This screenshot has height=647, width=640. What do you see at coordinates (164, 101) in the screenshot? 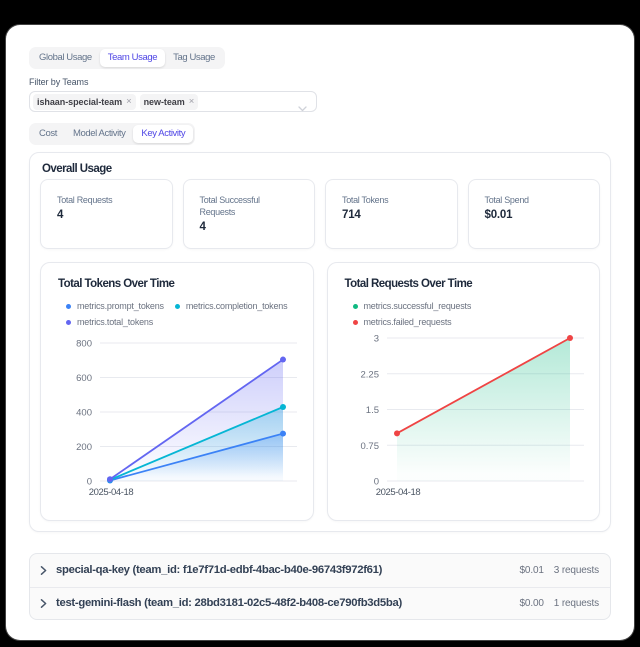
I see `team-chip-label: new-team` at bounding box center [164, 101].